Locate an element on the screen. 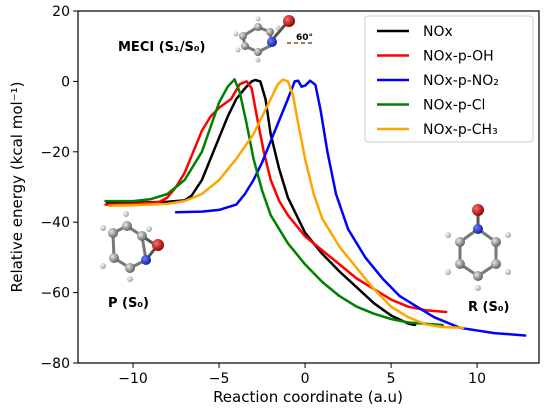 This screenshot has height=410, width=550. legend-box is located at coordinates (449, 79).